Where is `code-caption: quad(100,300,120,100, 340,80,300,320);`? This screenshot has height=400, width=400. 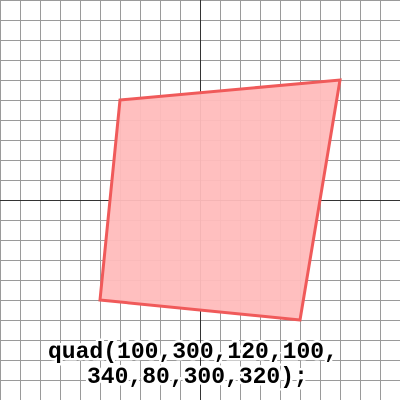 code-caption: quad(100,300,120,100, 340,80,300,320); is located at coordinates (193, 365).